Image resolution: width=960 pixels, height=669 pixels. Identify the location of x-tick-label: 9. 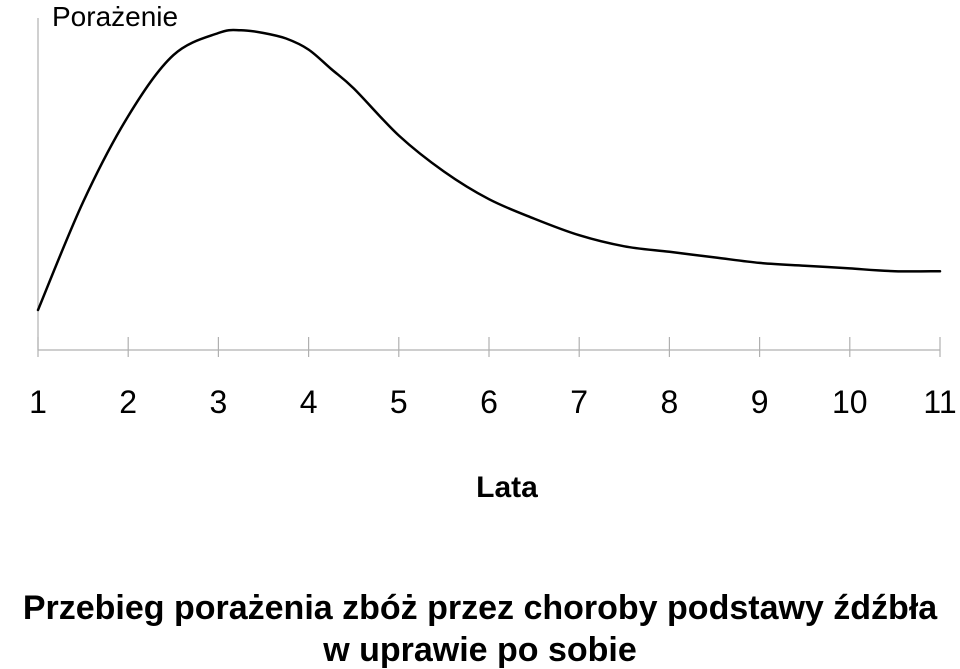
(760, 402).